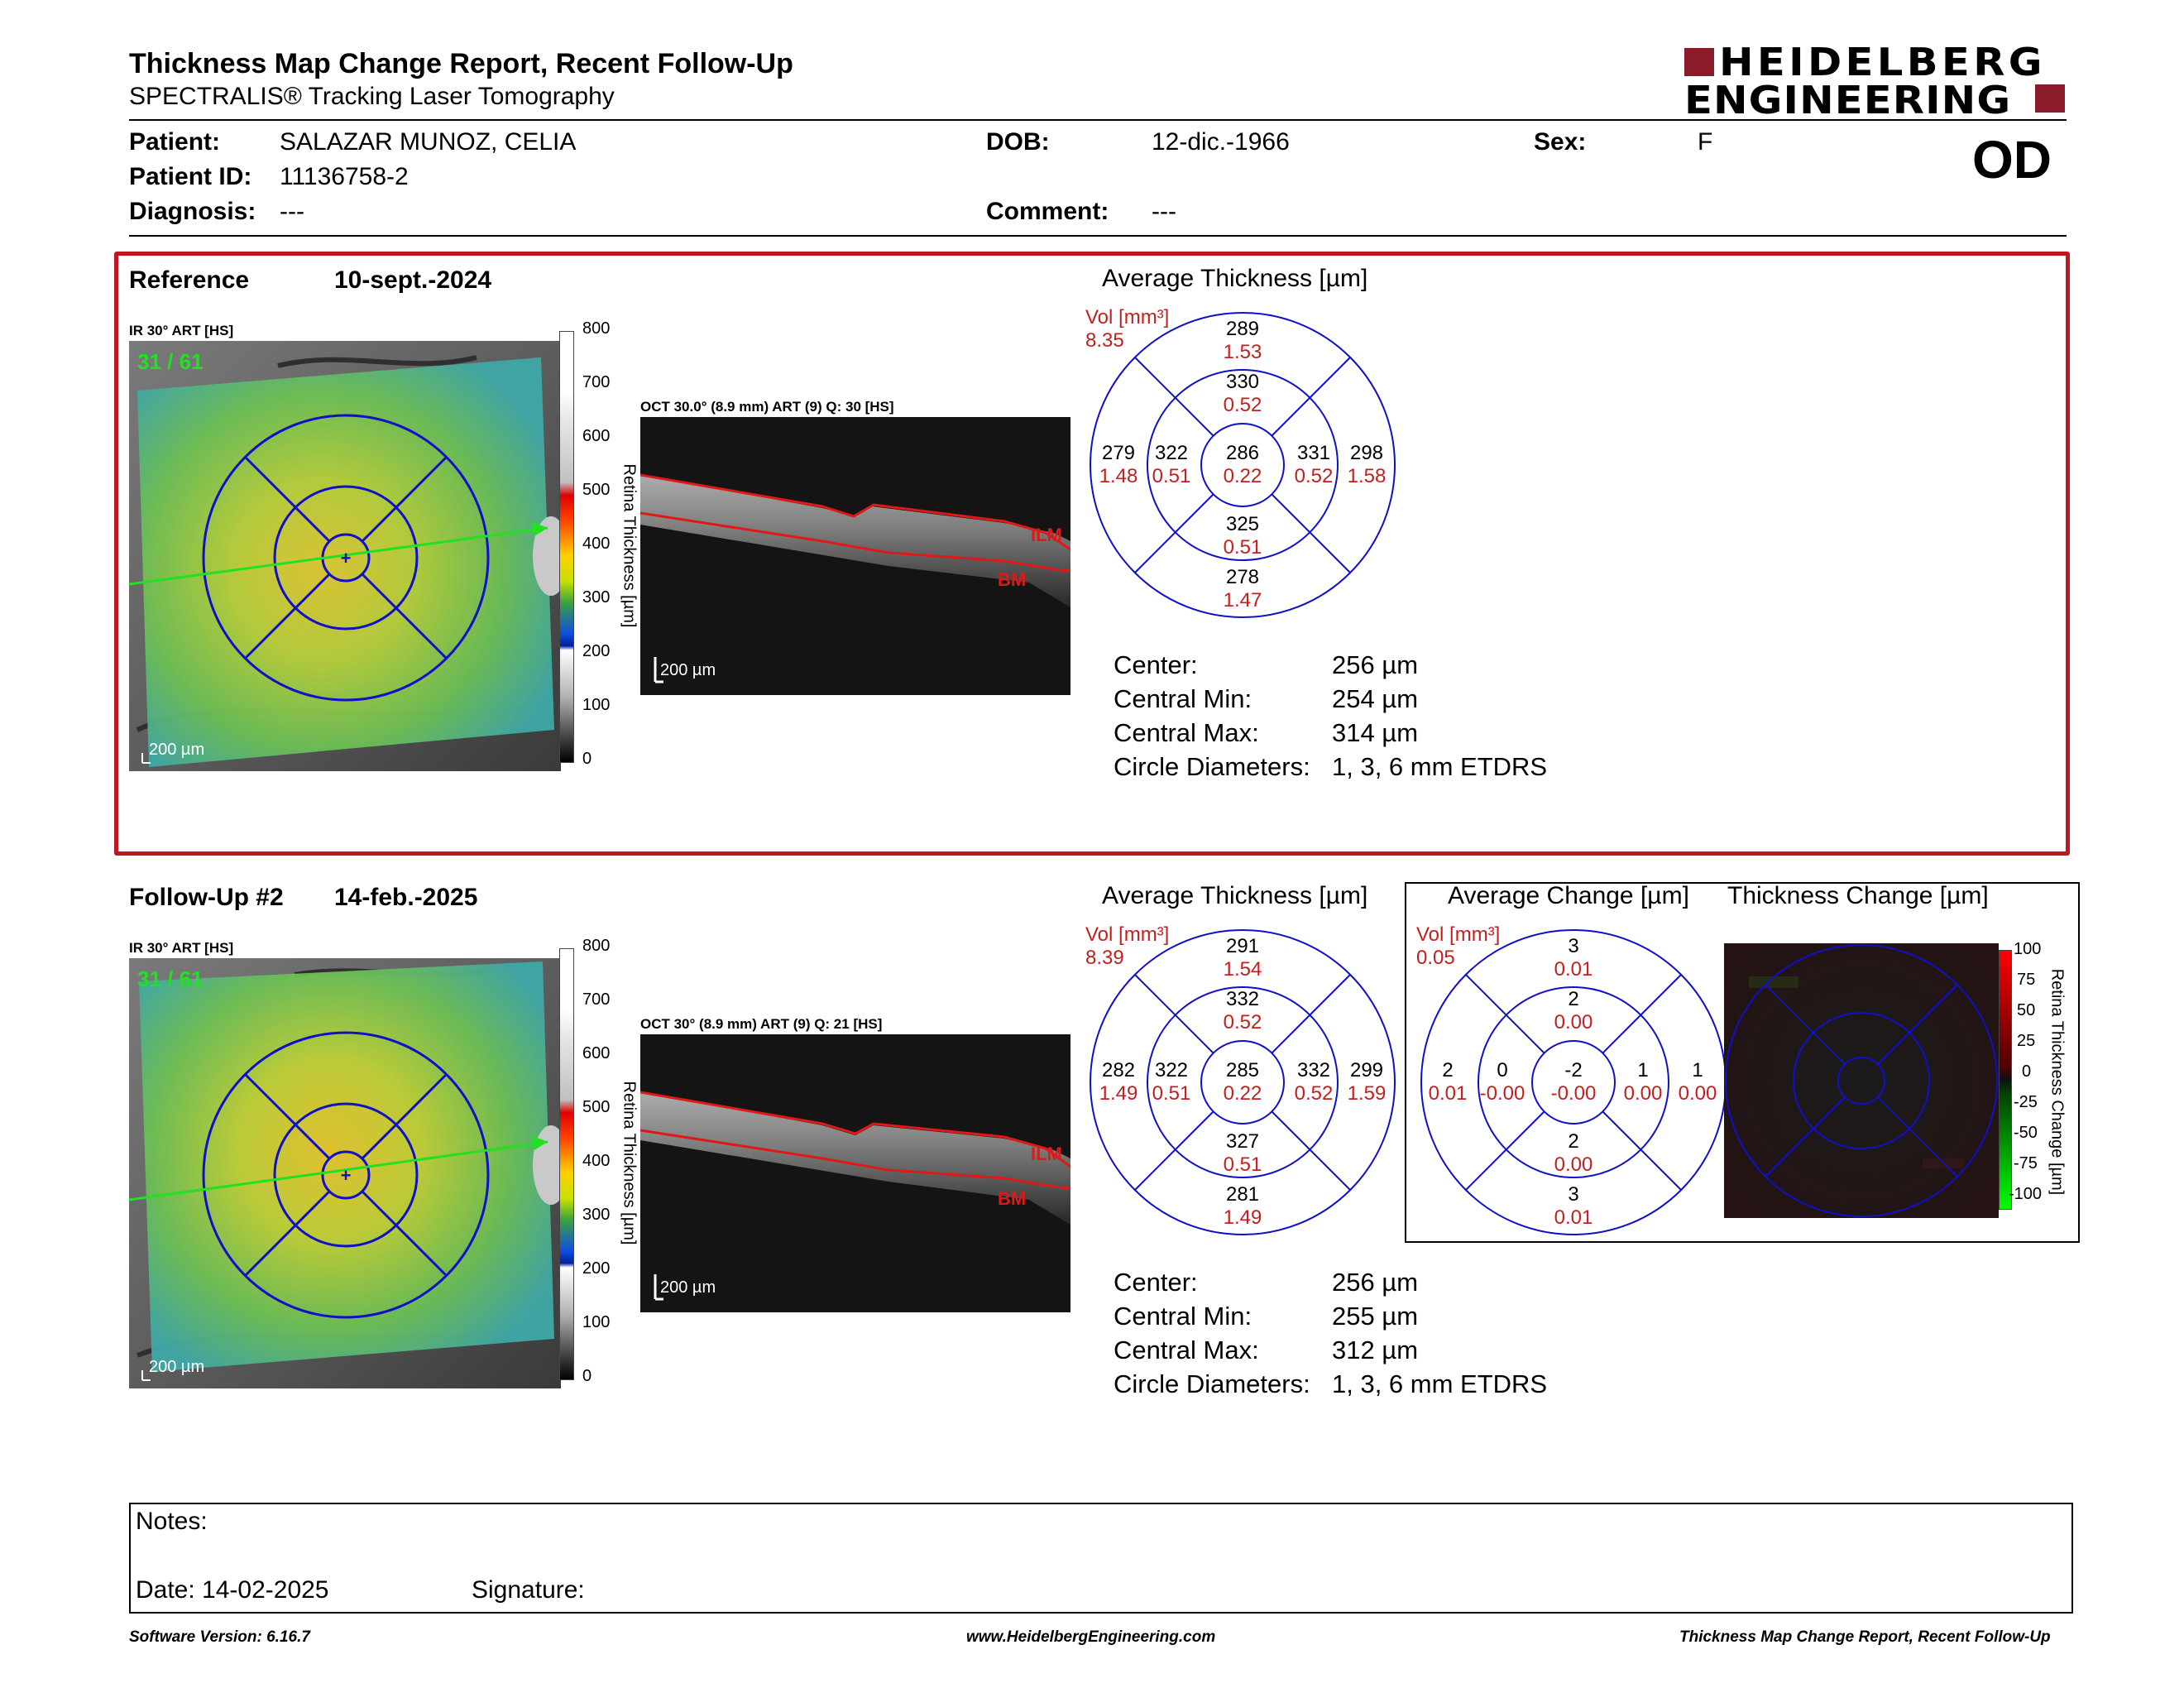  What do you see at coordinates (1375, 698) in the screenshot?
I see `stat-value: 254 µm` at bounding box center [1375, 698].